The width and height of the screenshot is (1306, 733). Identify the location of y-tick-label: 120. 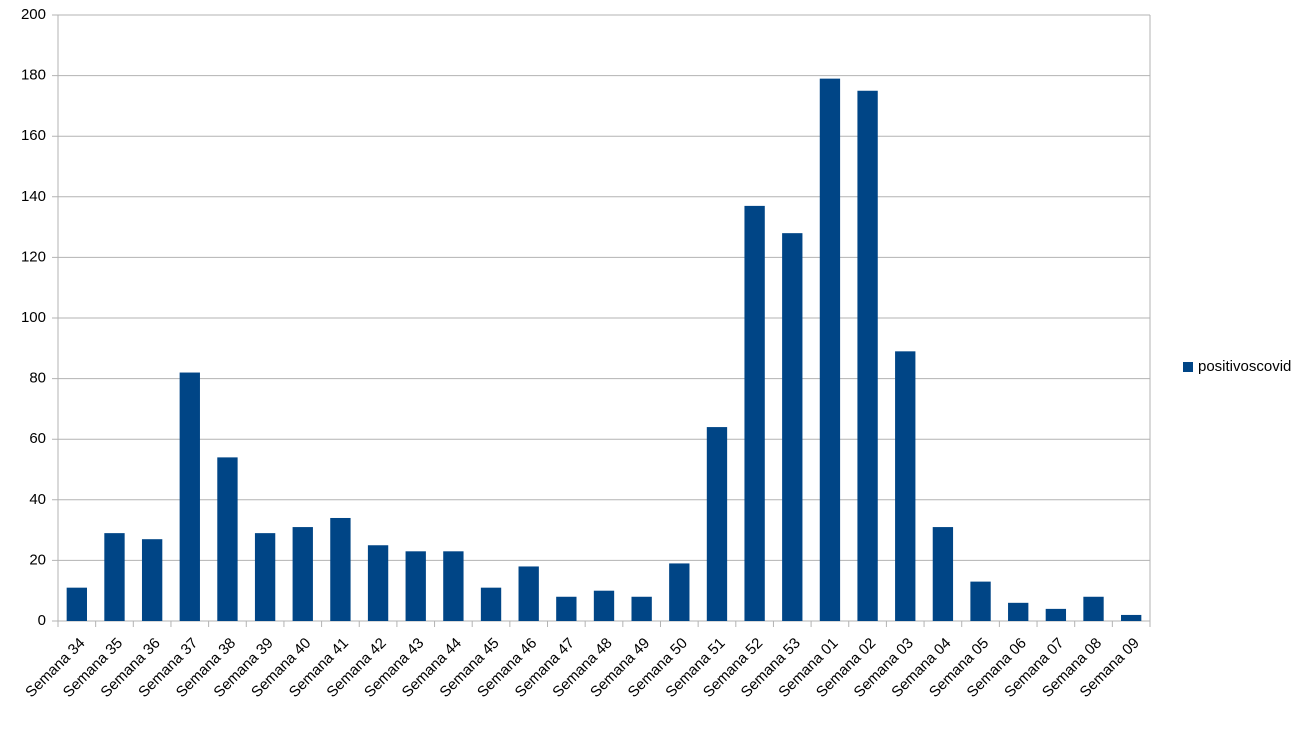
(33, 256).